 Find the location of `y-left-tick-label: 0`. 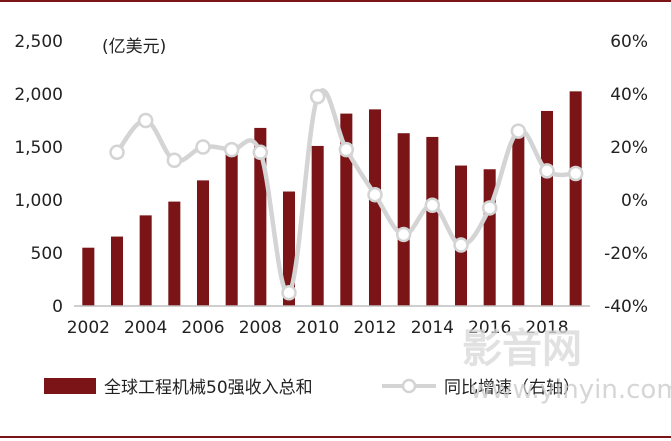

y-left-tick-label: 0 is located at coordinates (57, 307).